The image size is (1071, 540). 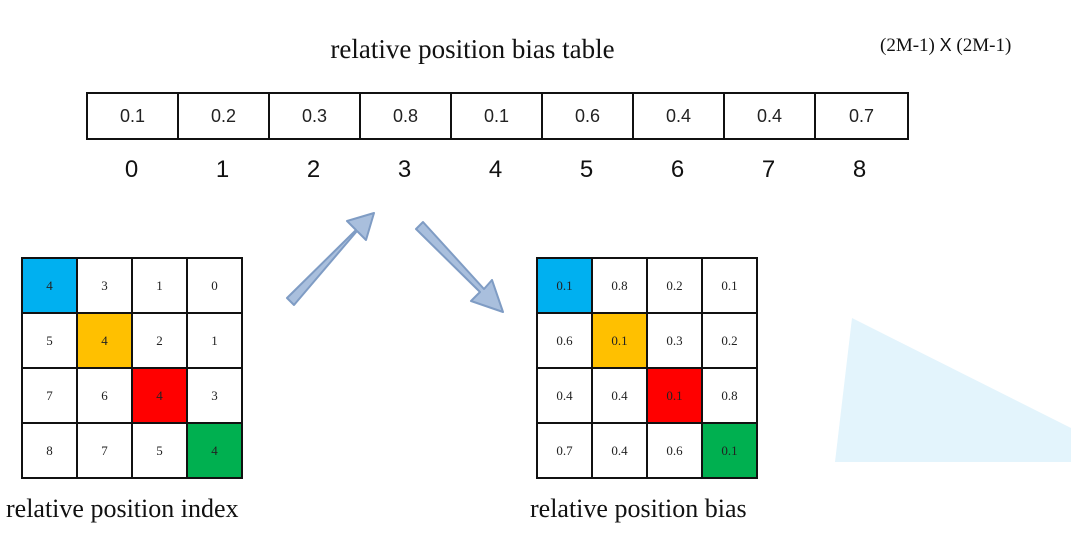 What do you see at coordinates (404, 169) in the screenshot?
I see `bias-table-index: 3` at bounding box center [404, 169].